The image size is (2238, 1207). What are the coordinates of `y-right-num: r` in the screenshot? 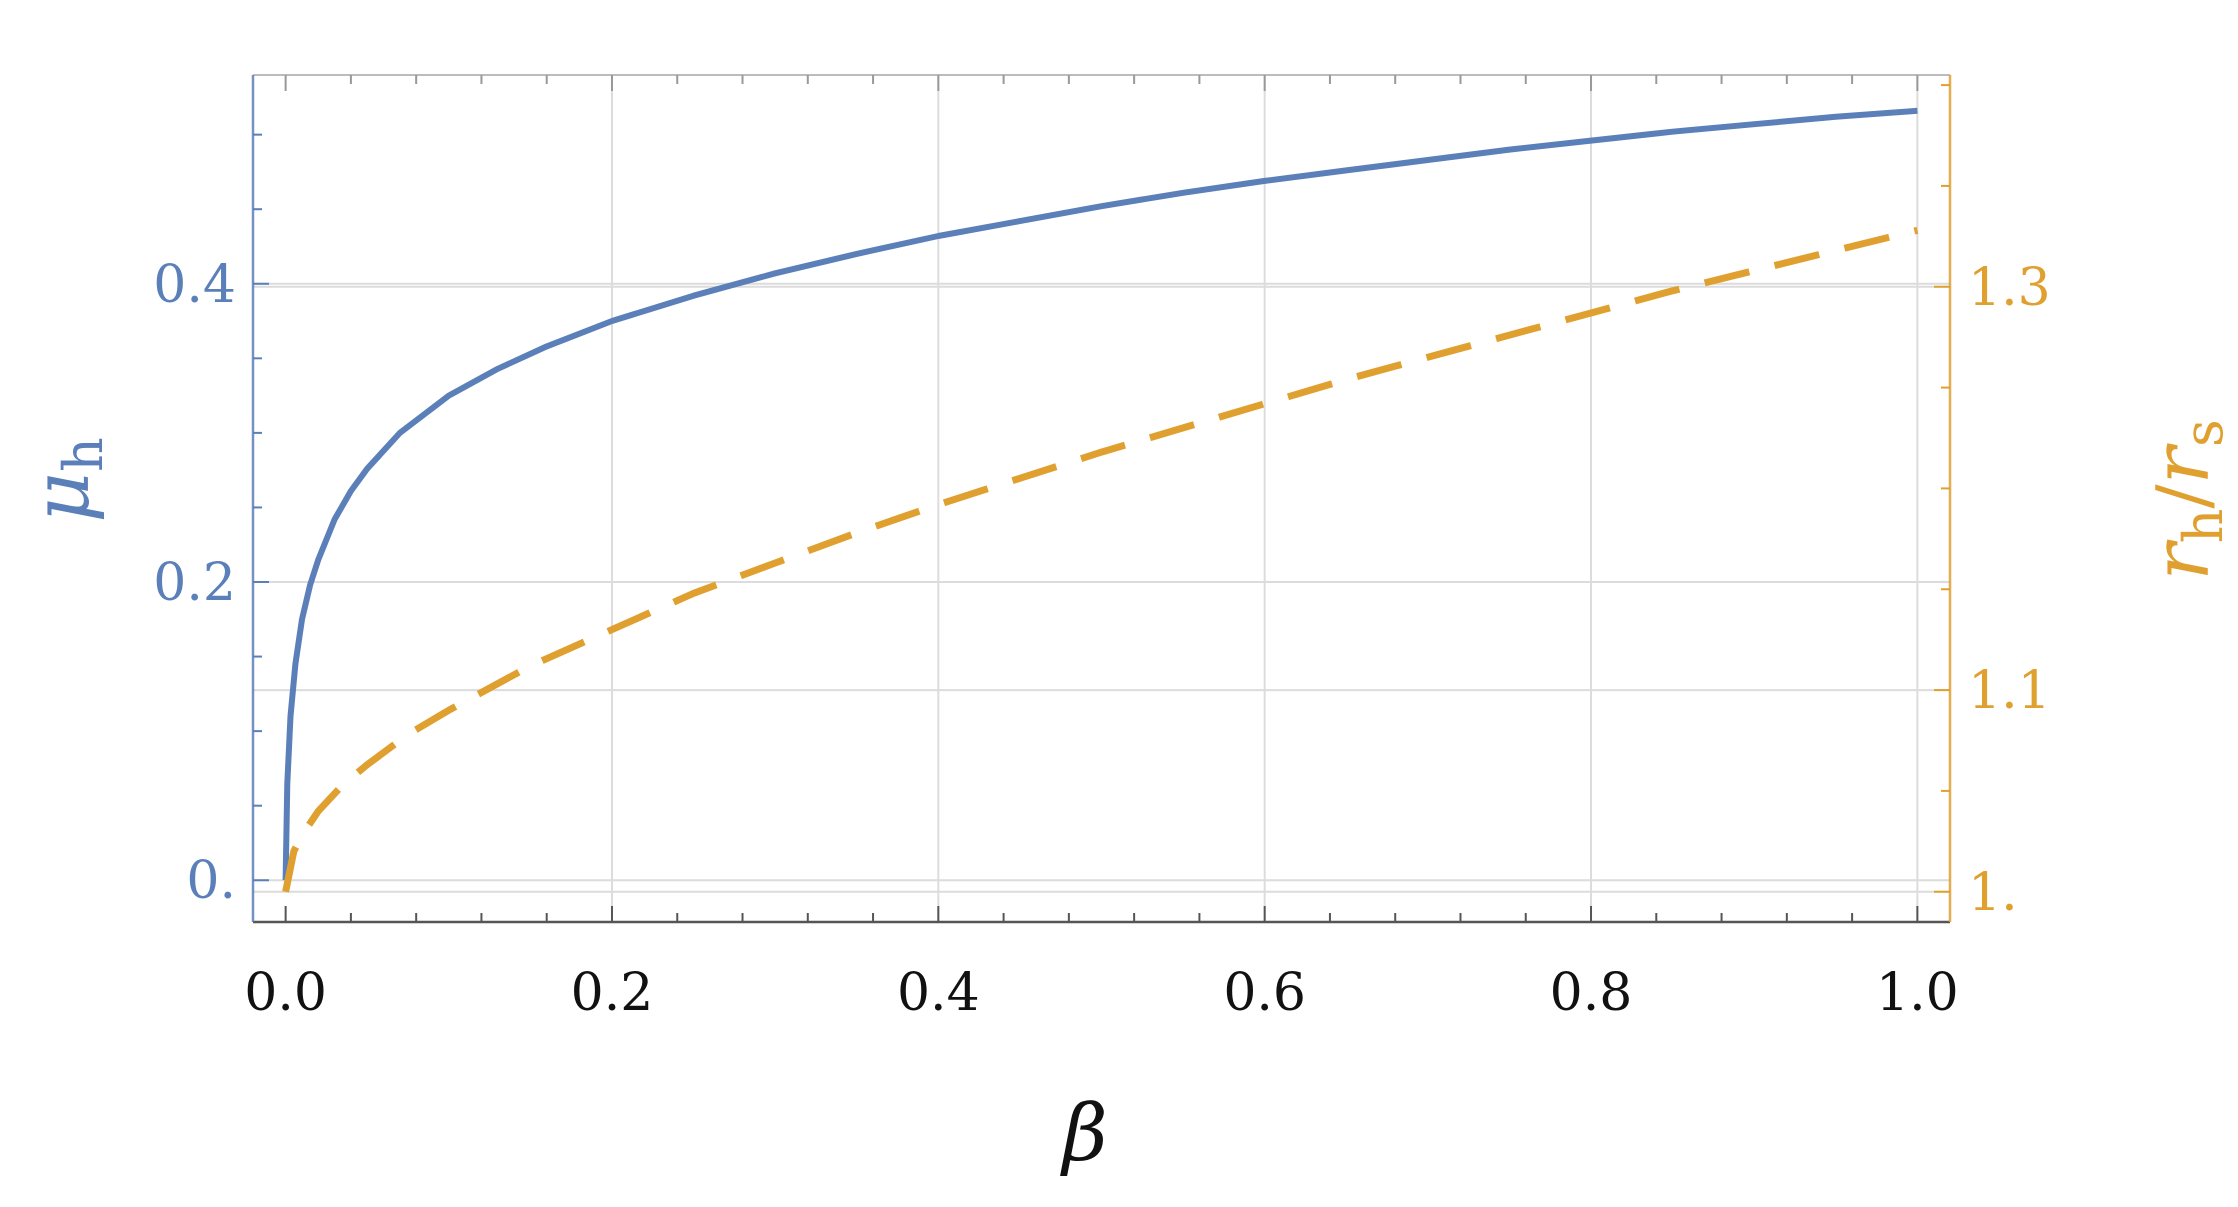 It's located at (2182, 560).